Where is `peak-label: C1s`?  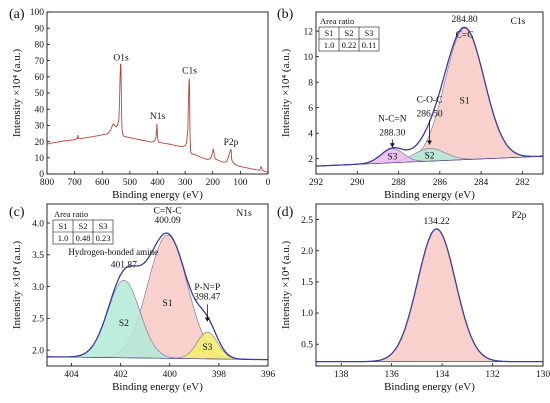 peak-label: C1s is located at coordinates (189, 72).